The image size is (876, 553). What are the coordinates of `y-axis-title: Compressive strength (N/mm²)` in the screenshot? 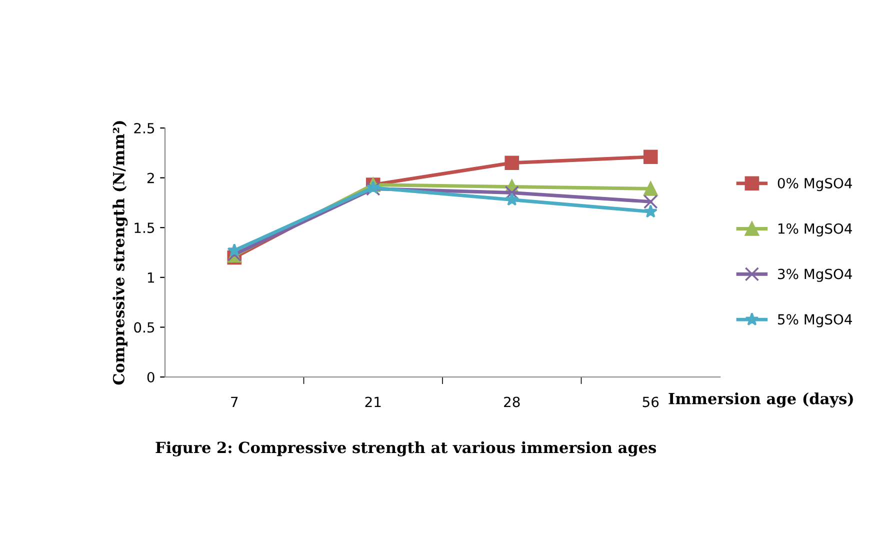 It's located at (120, 253).